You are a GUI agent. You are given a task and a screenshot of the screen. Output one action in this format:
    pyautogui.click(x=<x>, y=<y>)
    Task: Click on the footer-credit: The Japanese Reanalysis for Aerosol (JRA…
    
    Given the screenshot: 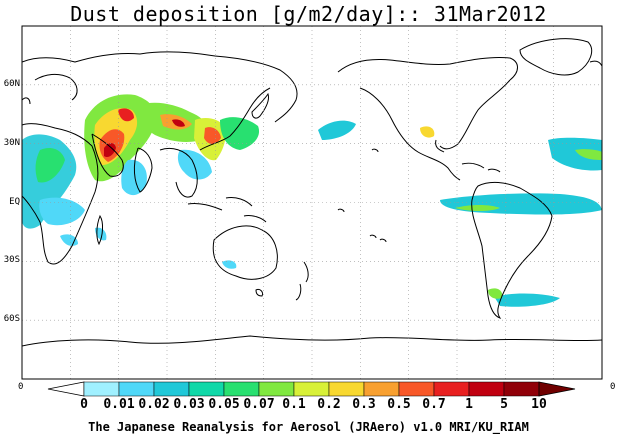 What is the action you would take?
    pyautogui.click(x=308, y=427)
    